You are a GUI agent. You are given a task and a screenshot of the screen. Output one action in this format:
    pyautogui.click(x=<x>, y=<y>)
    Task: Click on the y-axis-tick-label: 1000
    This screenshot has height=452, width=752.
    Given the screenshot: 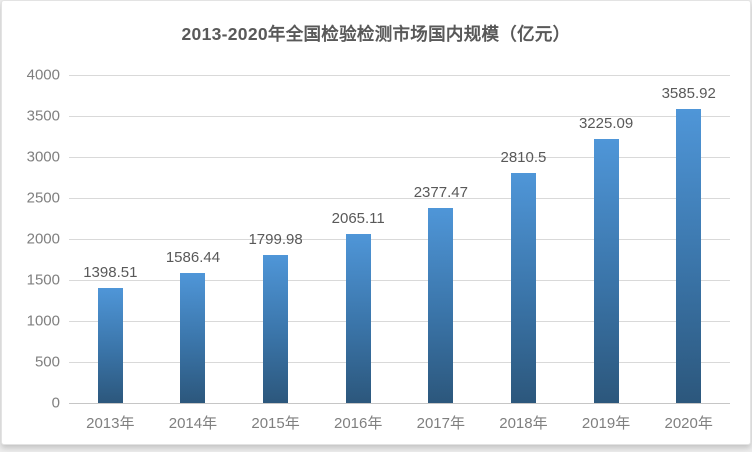 What is the action you would take?
    pyautogui.click(x=43, y=321)
    